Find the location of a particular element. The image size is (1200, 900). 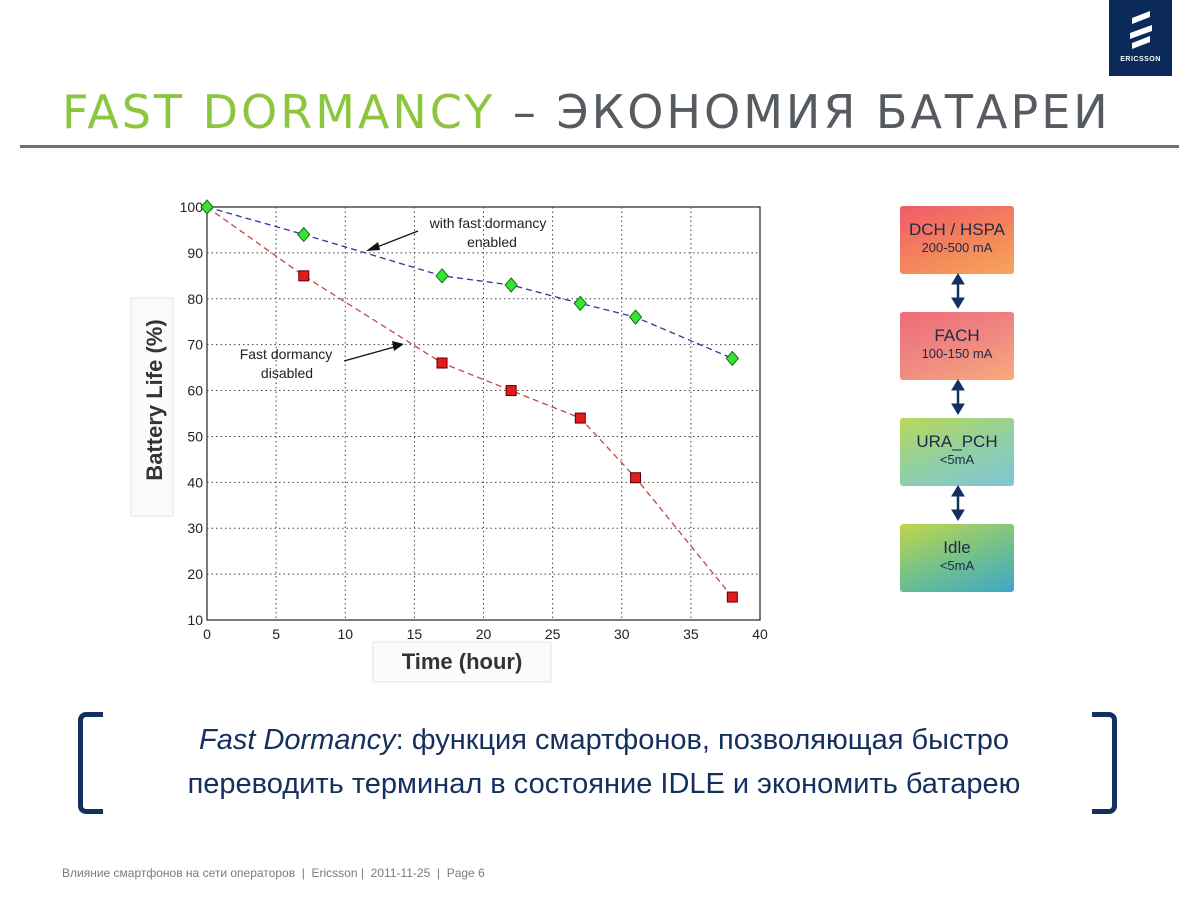

x-axis-label: Time (hour) is located at coordinates (462, 661).